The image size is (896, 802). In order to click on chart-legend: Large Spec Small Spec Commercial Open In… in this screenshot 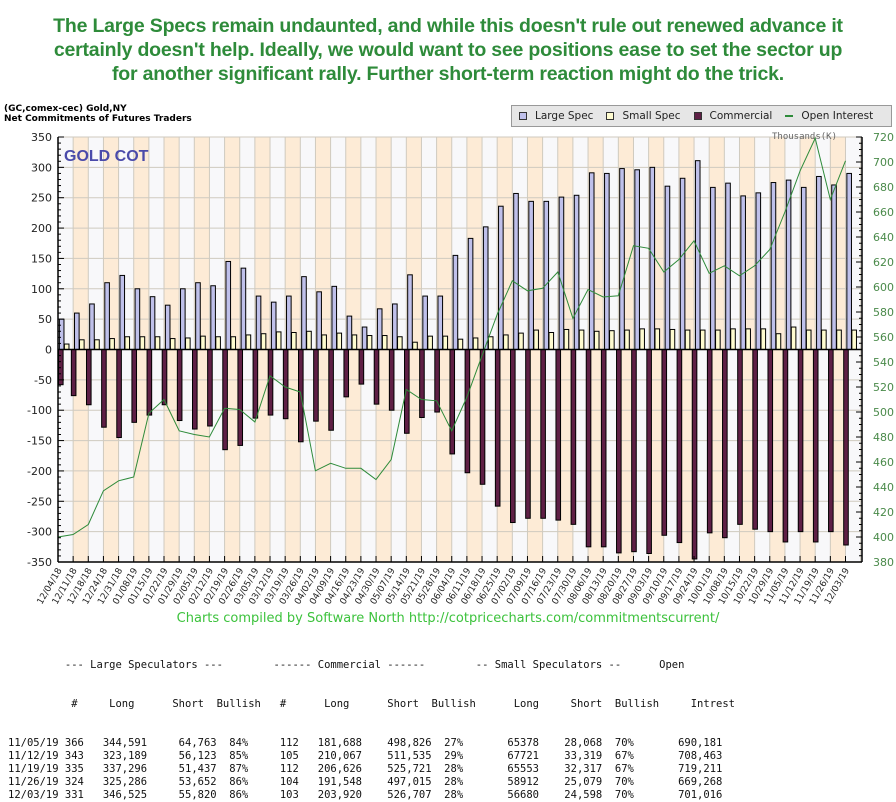, I will do `click(701, 116)`.